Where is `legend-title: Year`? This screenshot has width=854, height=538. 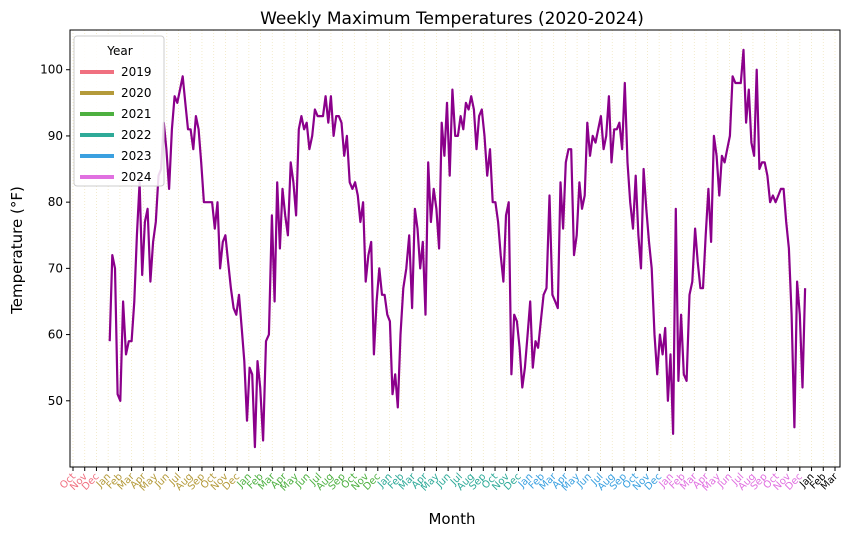
legend-title: Year is located at coordinates (119, 51).